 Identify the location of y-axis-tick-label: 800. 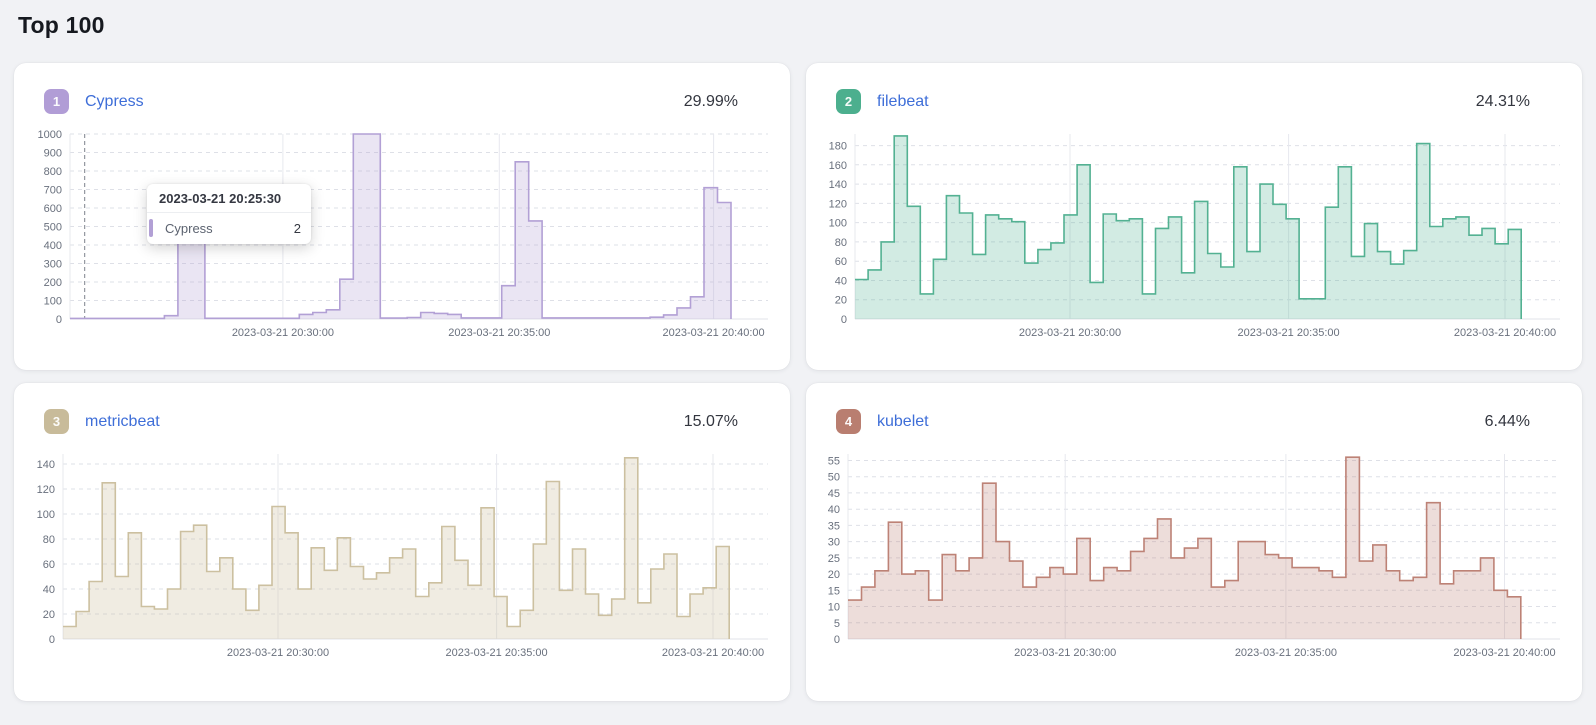
(53, 172).